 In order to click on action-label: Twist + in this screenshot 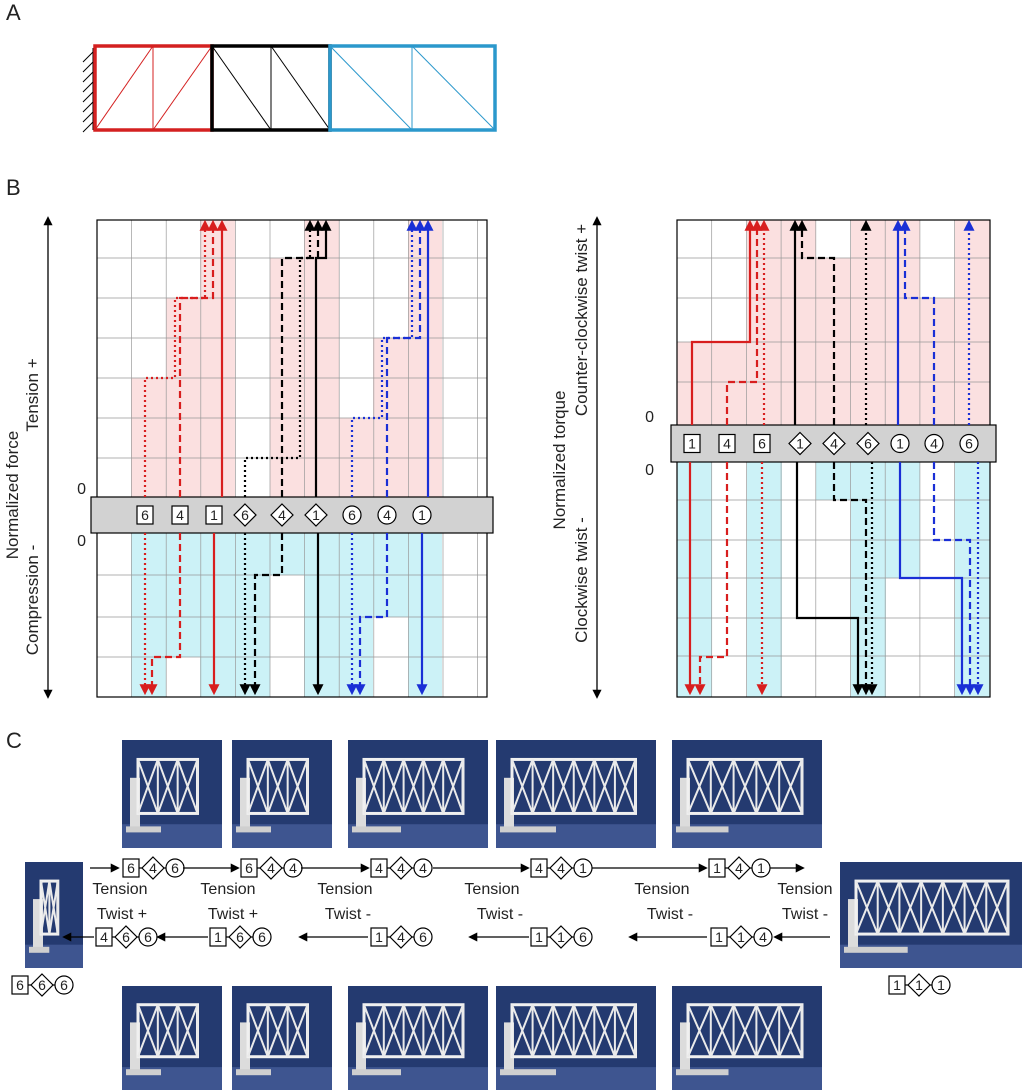, I will do `click(233, 914)`.